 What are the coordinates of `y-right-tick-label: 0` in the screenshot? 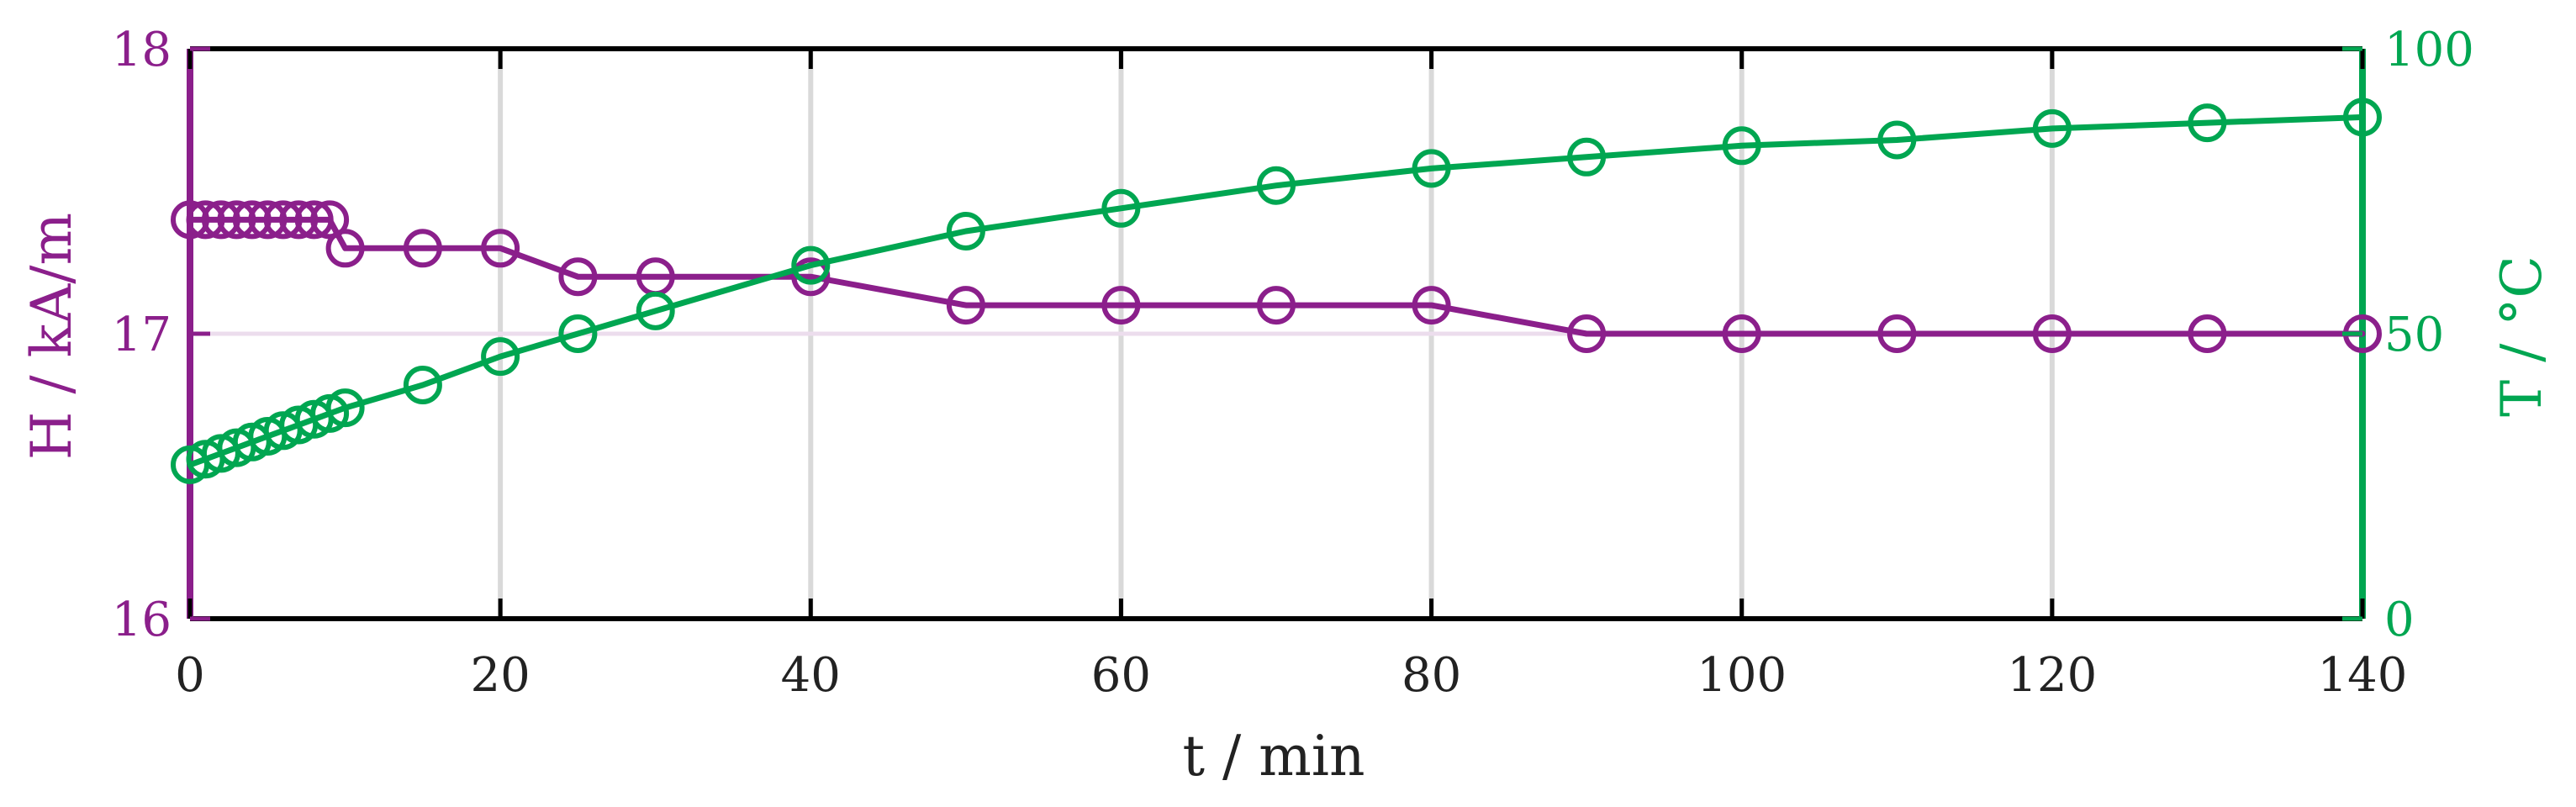 It's located at (2399, 620).